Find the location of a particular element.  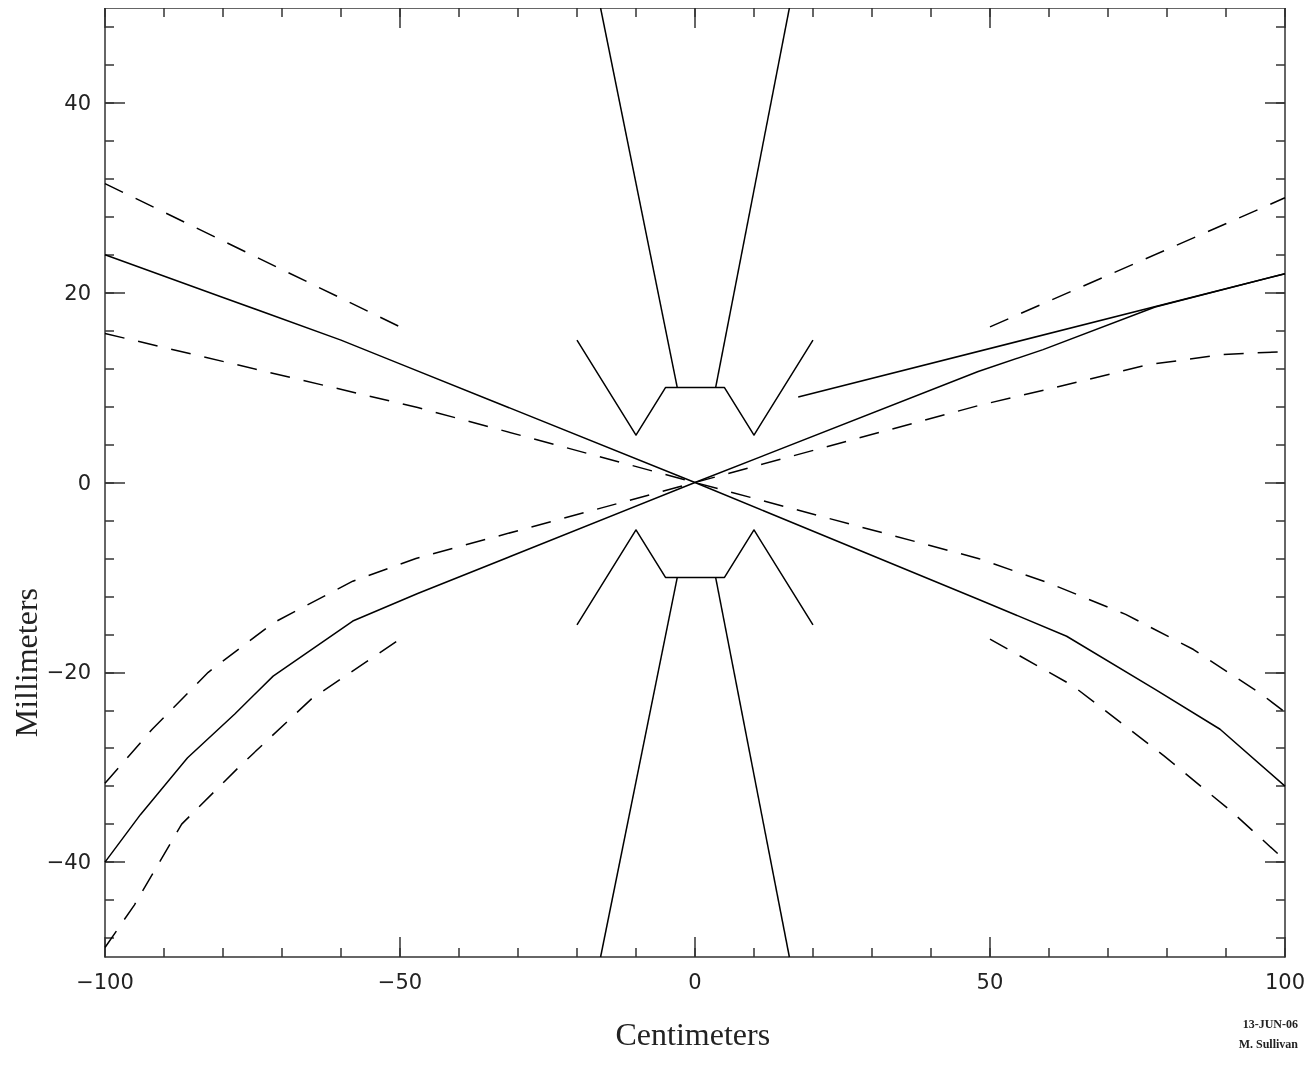

x-tick-label: 100 is located at coordinates (1285, 981).